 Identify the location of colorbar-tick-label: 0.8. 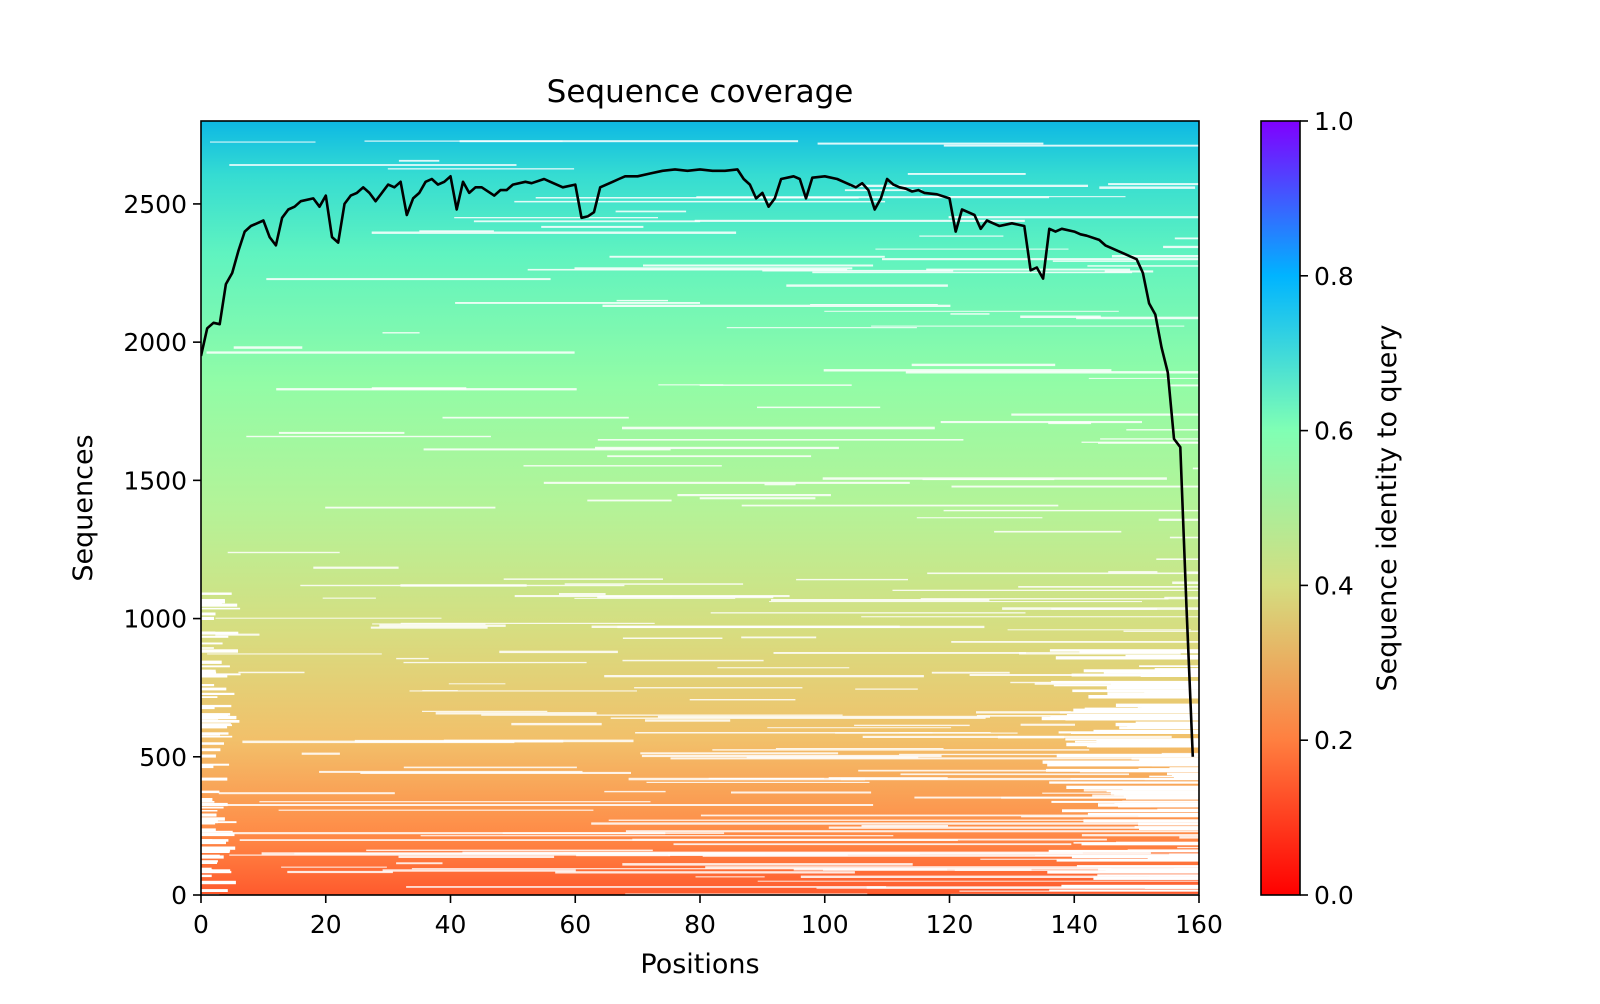
(1334, 276).